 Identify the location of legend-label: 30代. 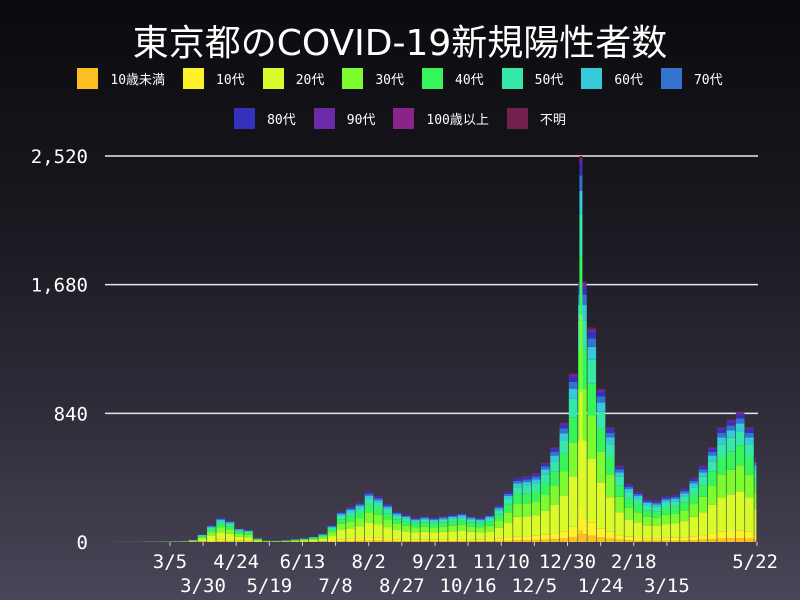
(389, 80).